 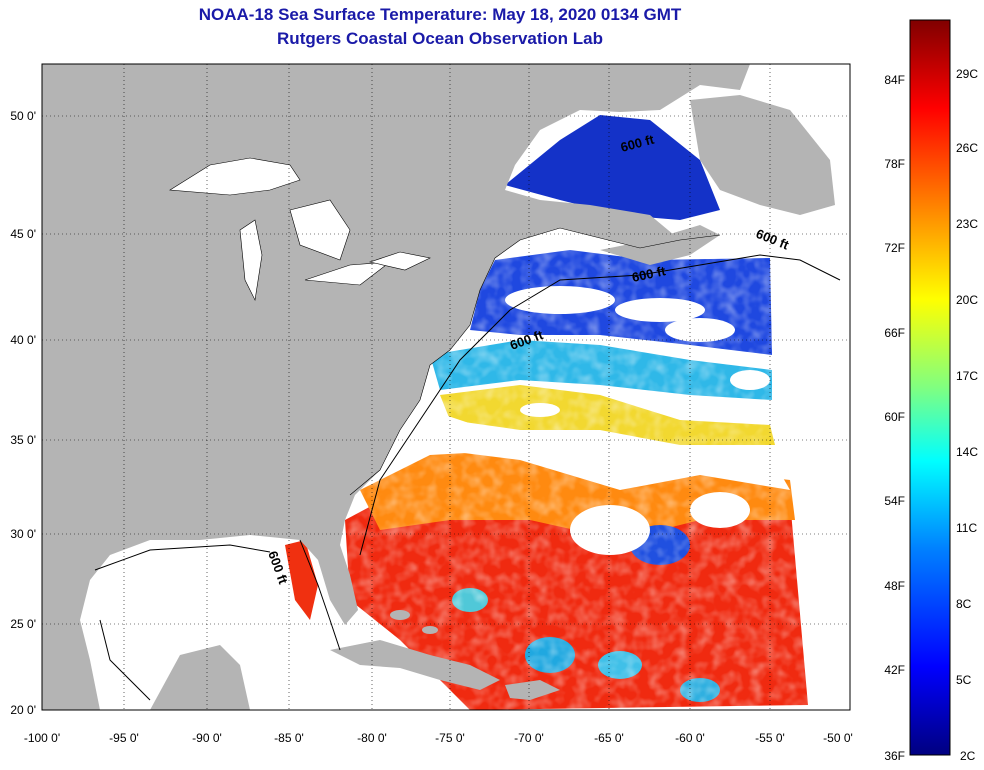 I want to click on lat-tick-label: 45 0', so click(x=23, y=234).